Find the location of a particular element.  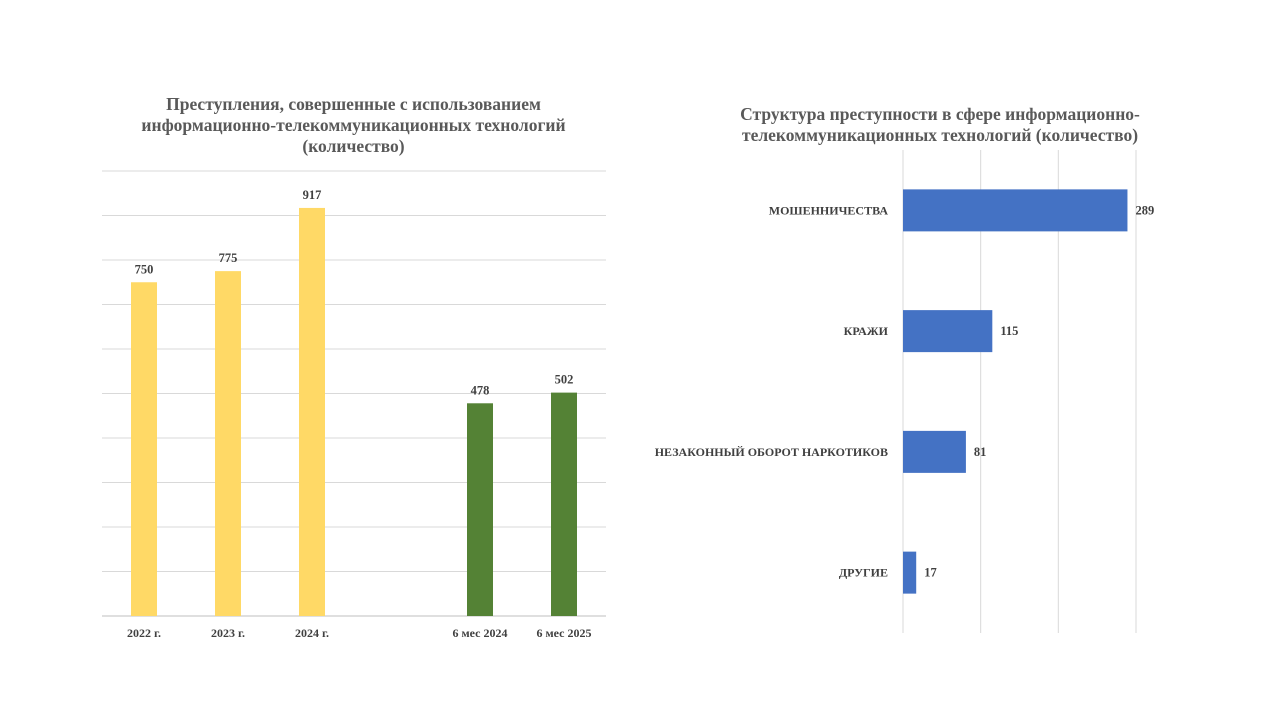

left-bar-value-label: 775 is located at coordinates (228, 258).